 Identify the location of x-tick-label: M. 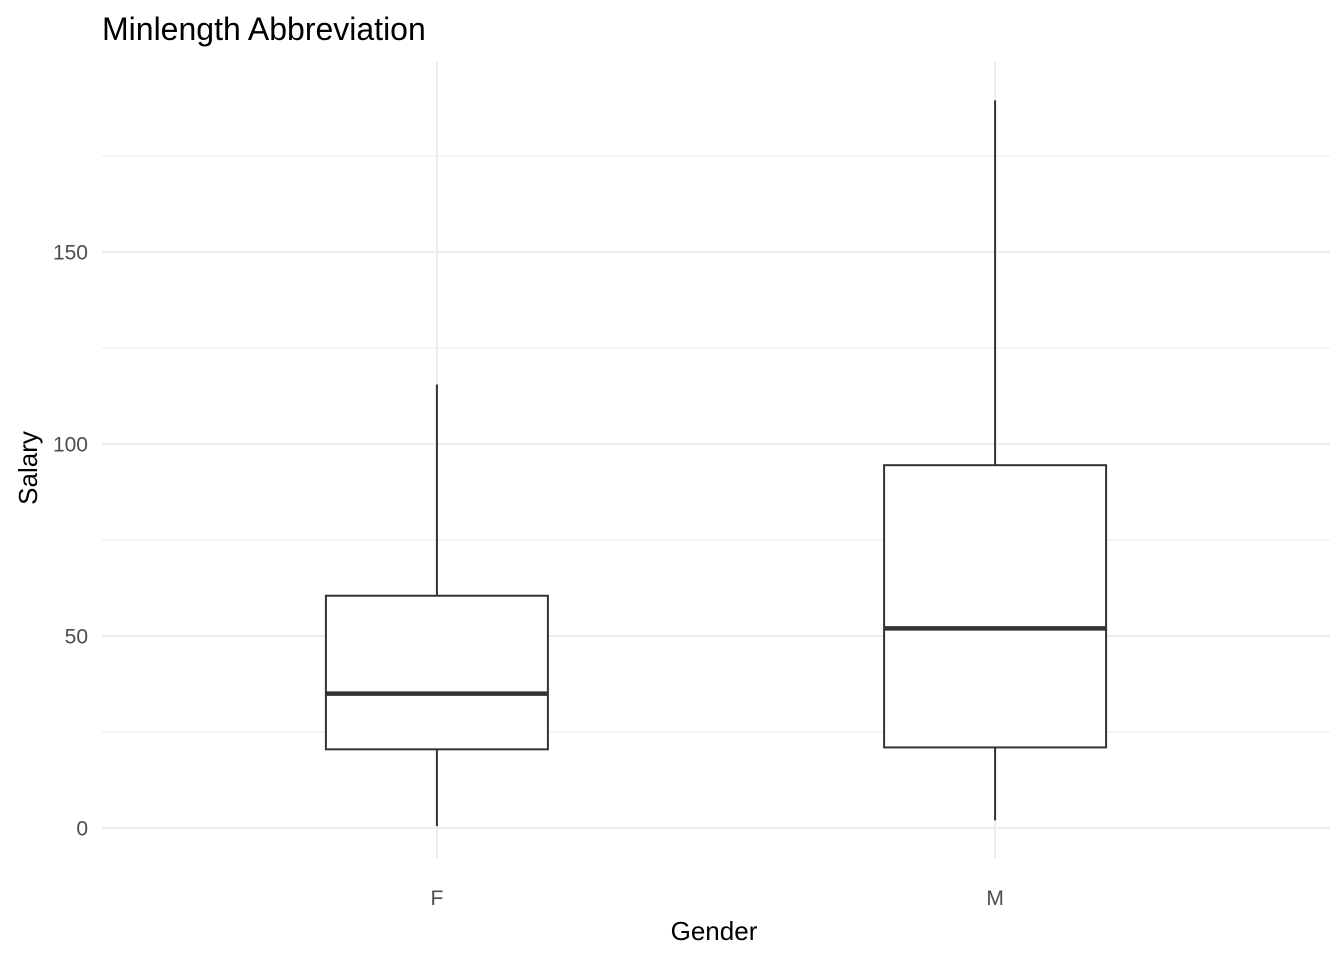
(995, 898).